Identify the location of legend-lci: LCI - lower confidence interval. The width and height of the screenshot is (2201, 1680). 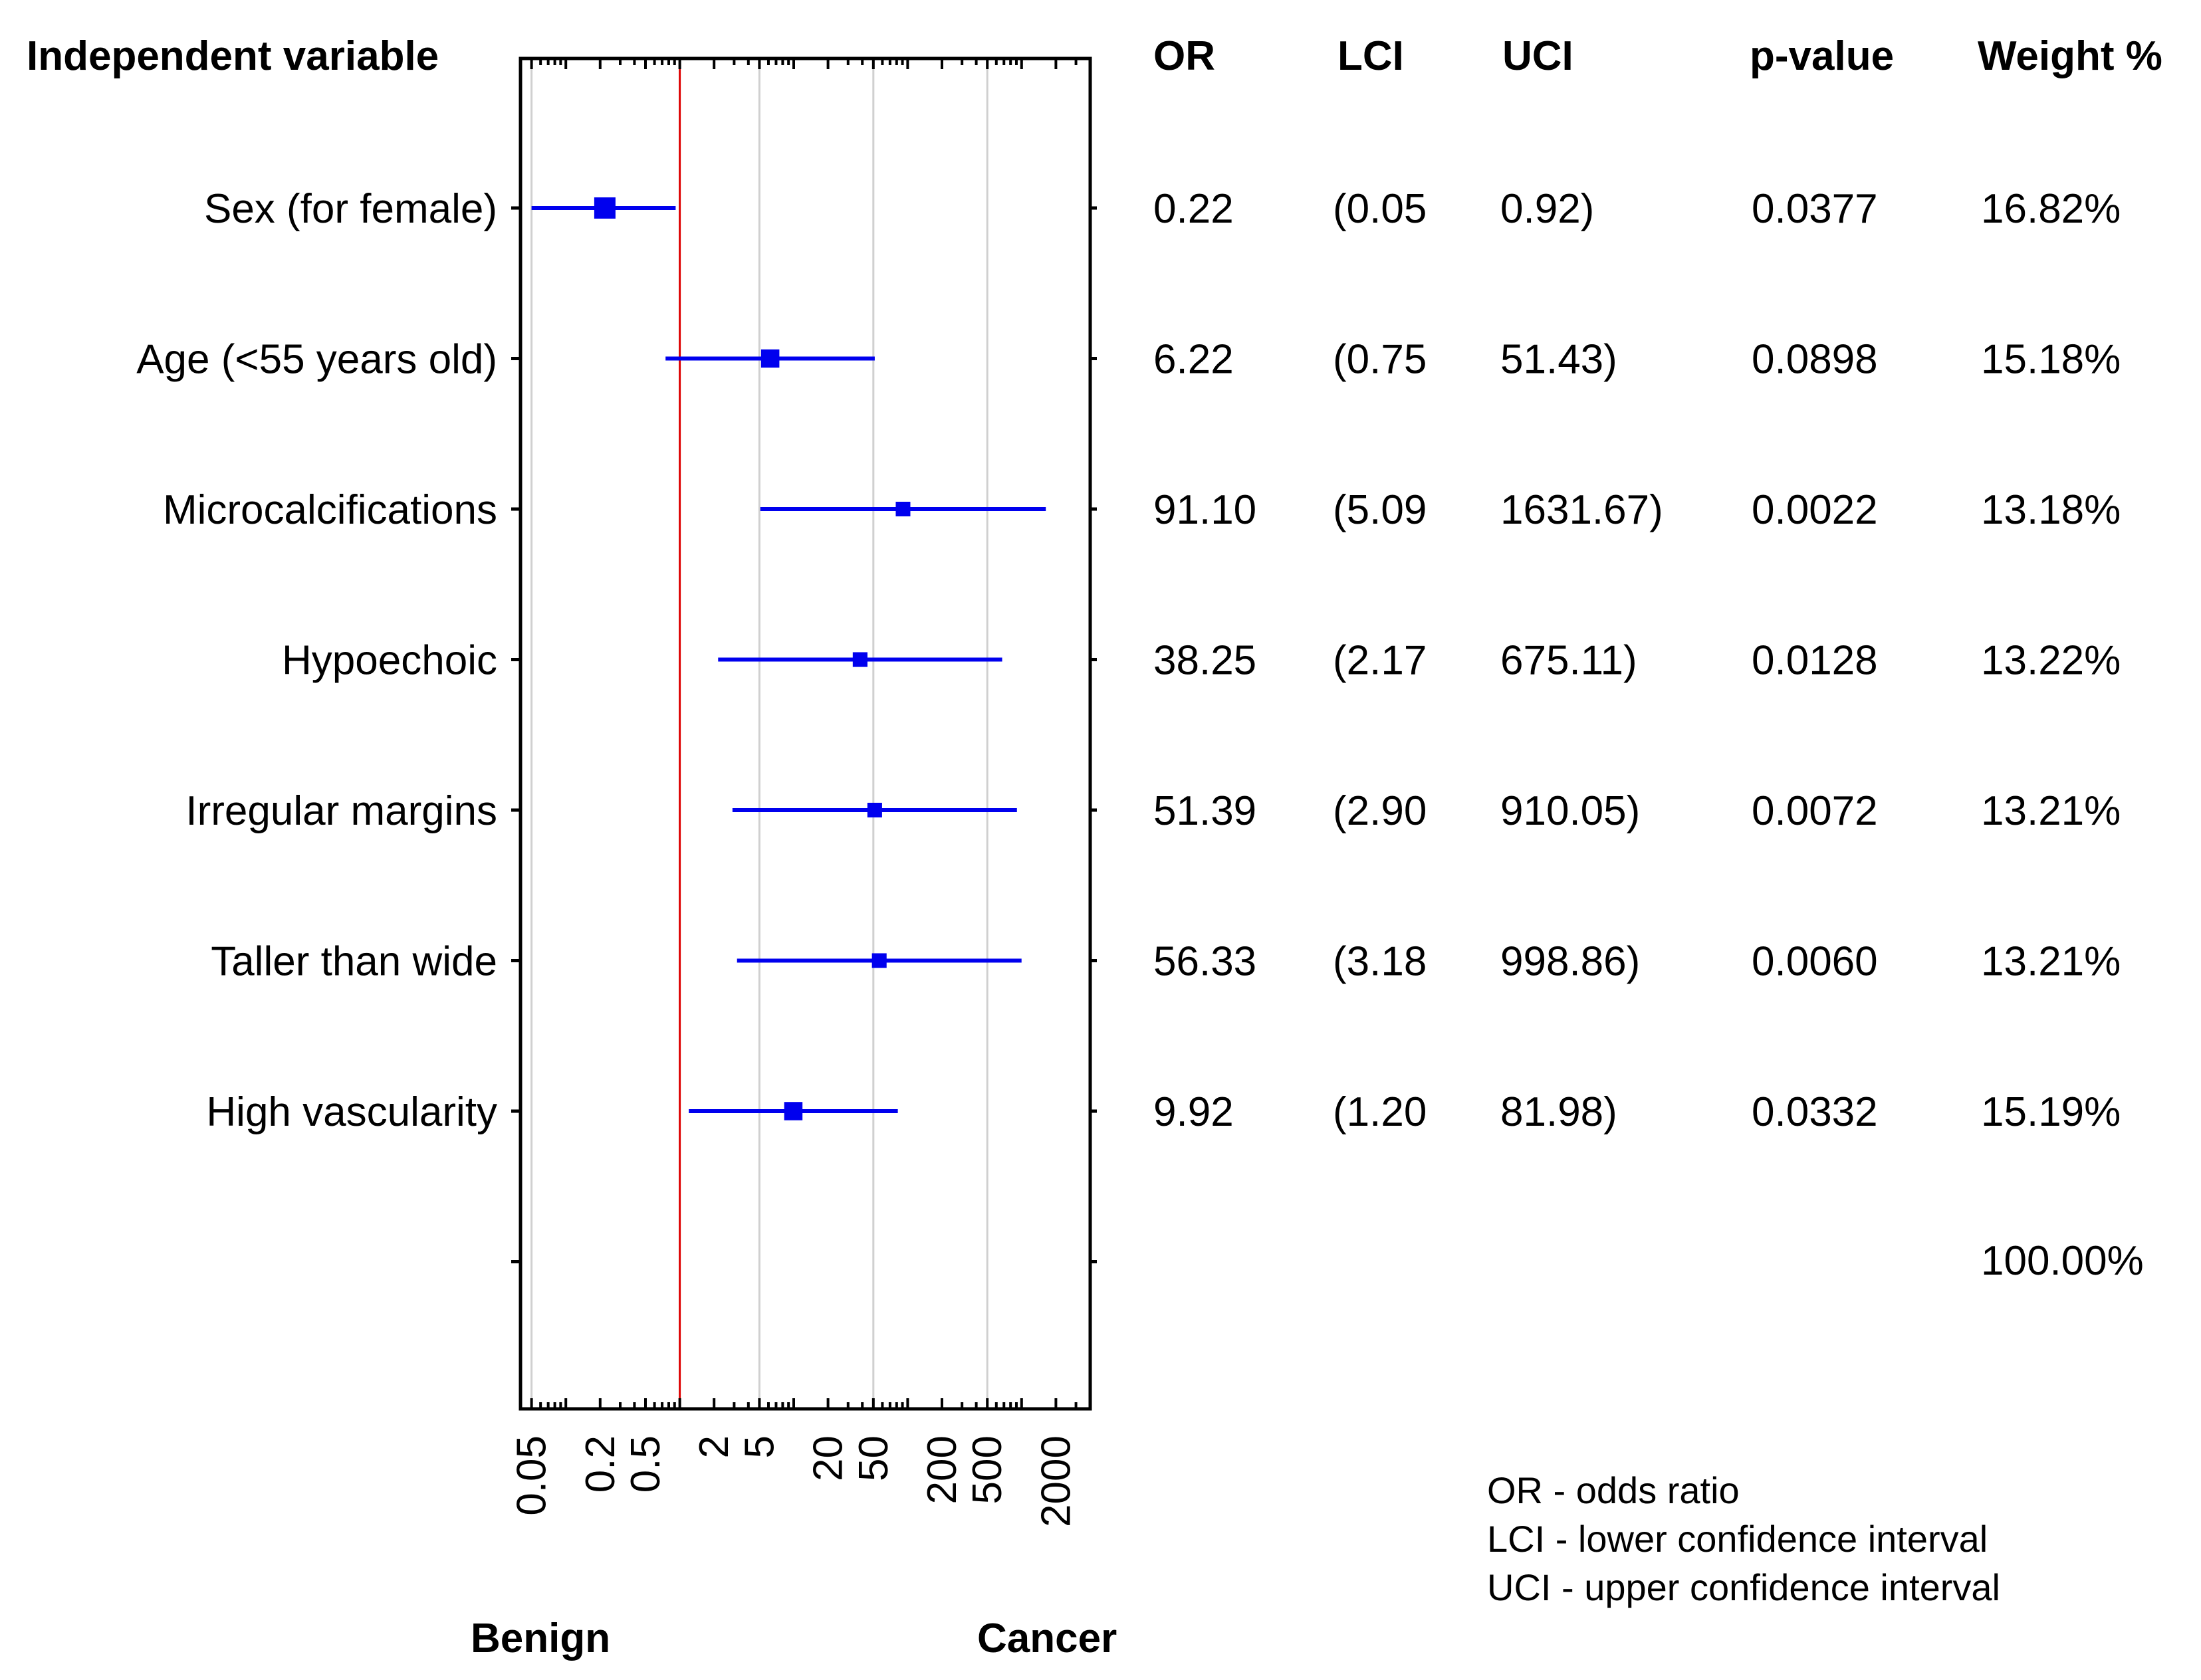
(1737, 1539).